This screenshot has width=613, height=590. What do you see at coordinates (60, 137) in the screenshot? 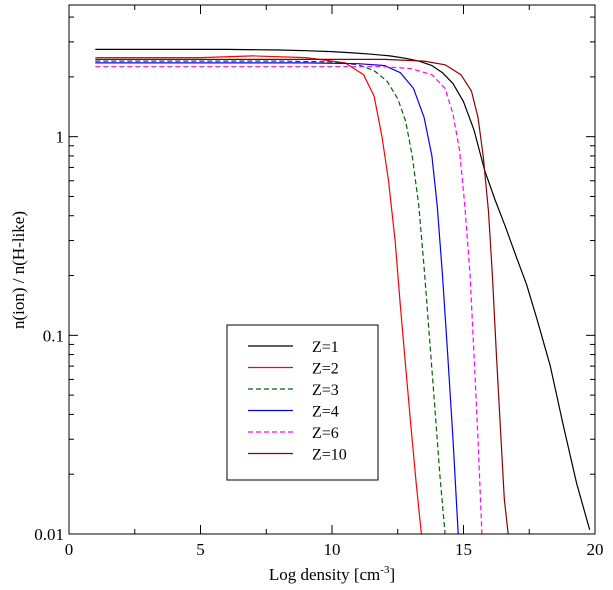
I see `y-tick-label: 1` at bounding box center [60, 137].